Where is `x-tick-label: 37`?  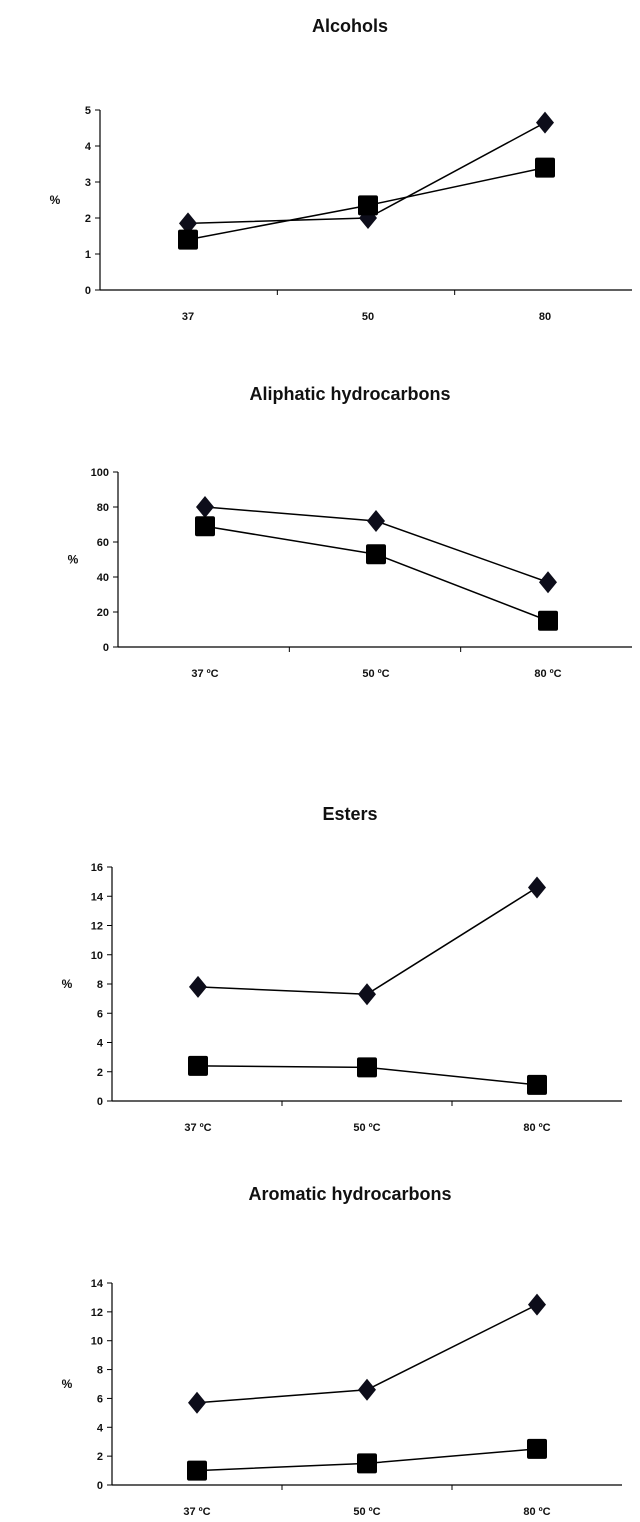
x-tick-label: 37 is located at coordinates (188, 317).